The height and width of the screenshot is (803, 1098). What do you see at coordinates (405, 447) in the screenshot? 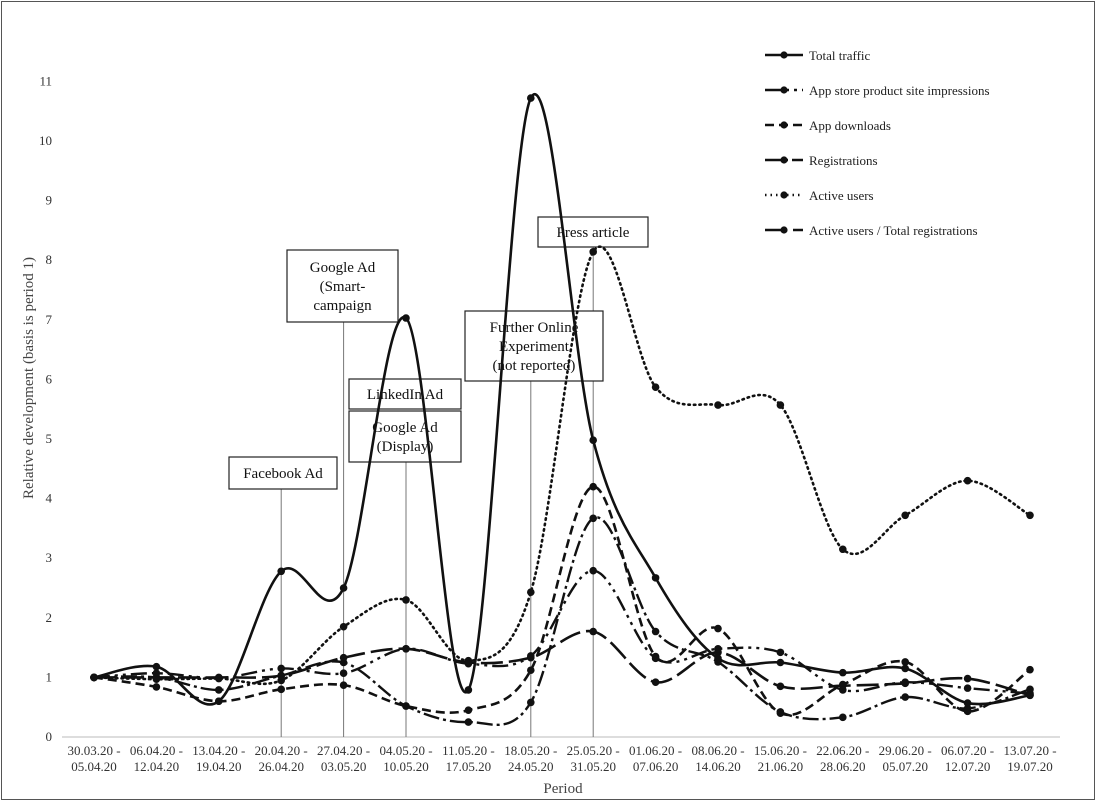
I see `annotation-label: (Display)` at bounding box center [405, 447].